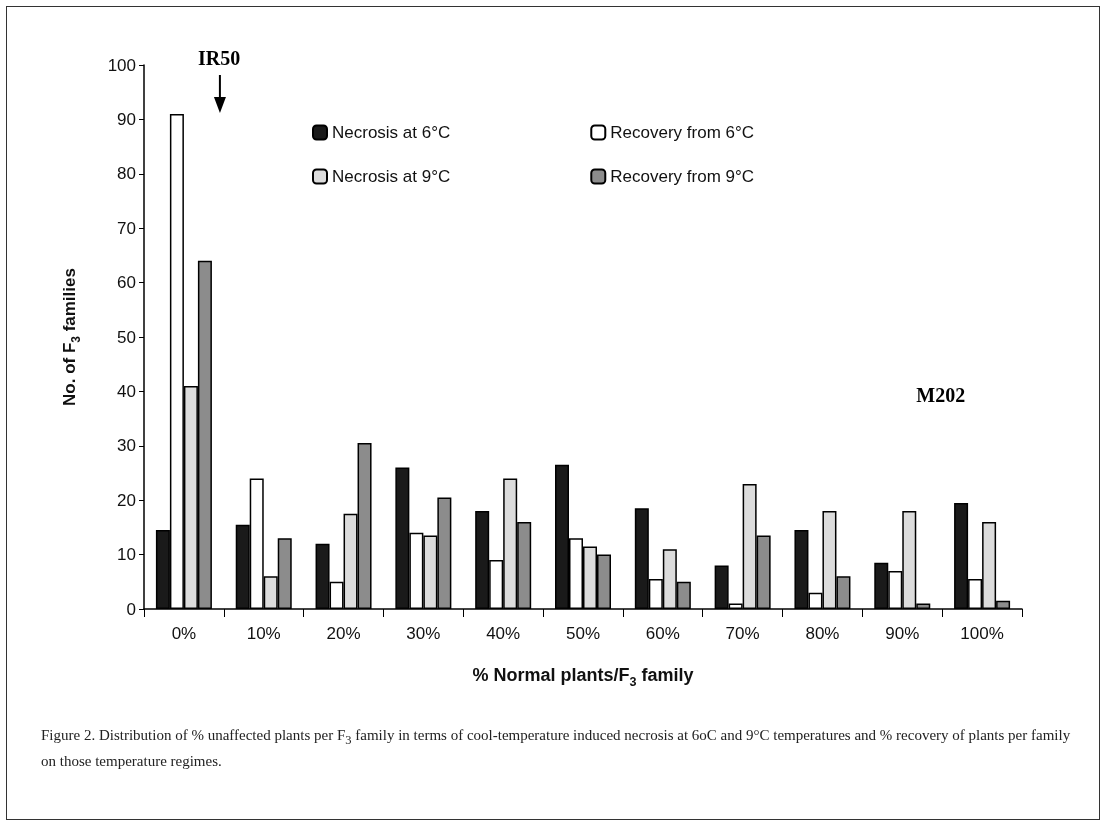 The height and width of the screenshot is (829, 1108). I want to click on y-tick-label: 50, so click(126, 337).